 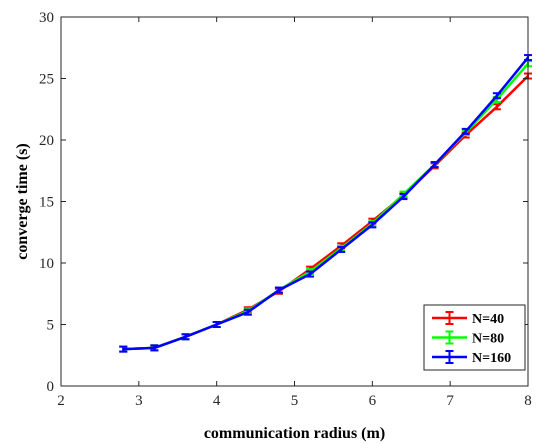 What do you see at coordinates (294, 433) in the screenshot?
I see `x-axis-title: communication radius (m)` at bounding box center [294, 433].